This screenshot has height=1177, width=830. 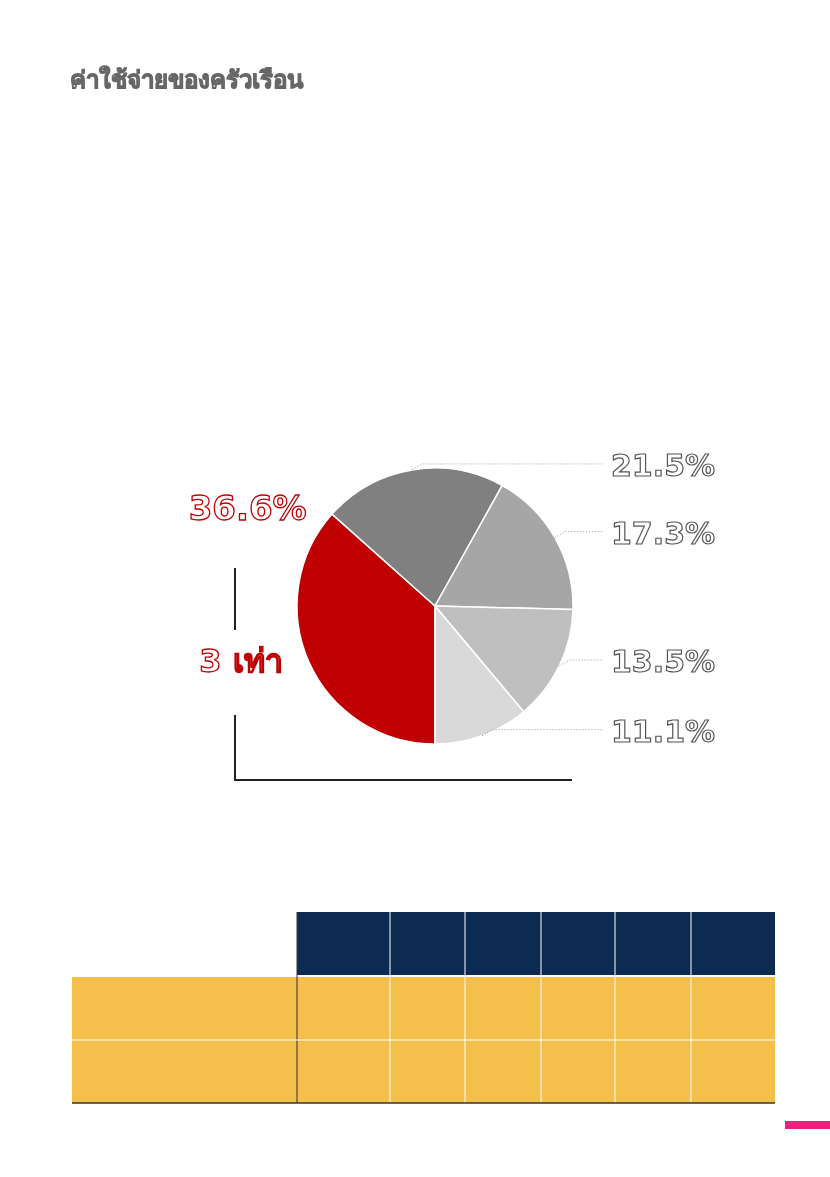 What do you see at coordinates (241, 661) in the screenshot?
I see `annotation: 3 เท่า` at bounding box center [241, 661].